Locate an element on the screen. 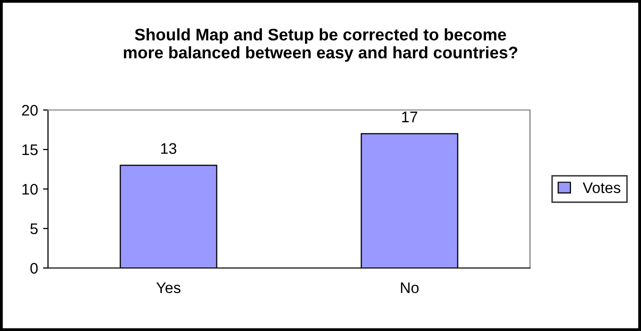 This screenshot has width=641, height=331. data-label: 17 is located at coordinates (410, 117).